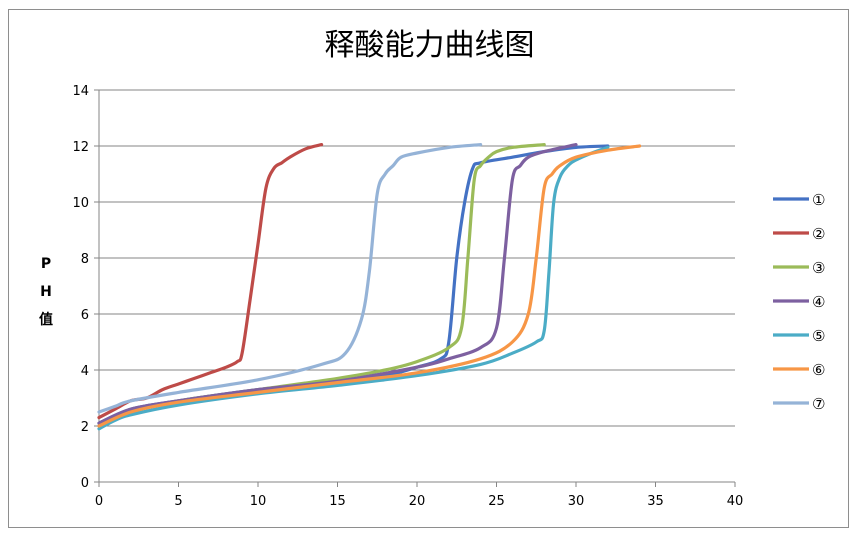 The height and width of the screenshot is (538, 859). I want to click on y-axis-label: PH值, so click(46, 292).